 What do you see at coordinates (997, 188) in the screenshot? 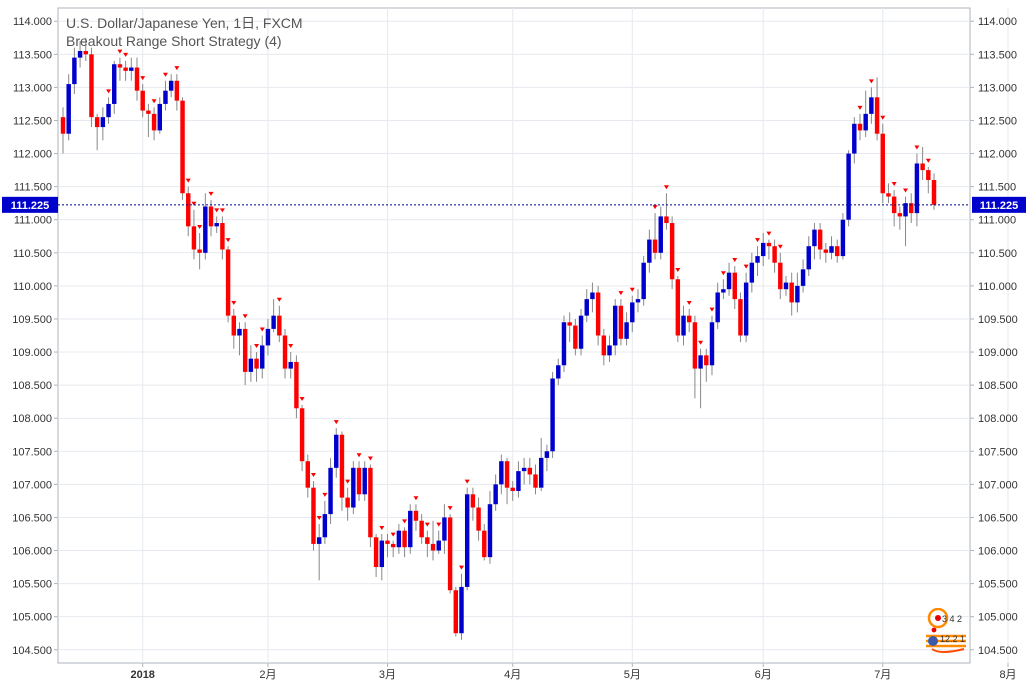
I see `y-tick-label-right: 111.500` at bounding box center [997, 188].